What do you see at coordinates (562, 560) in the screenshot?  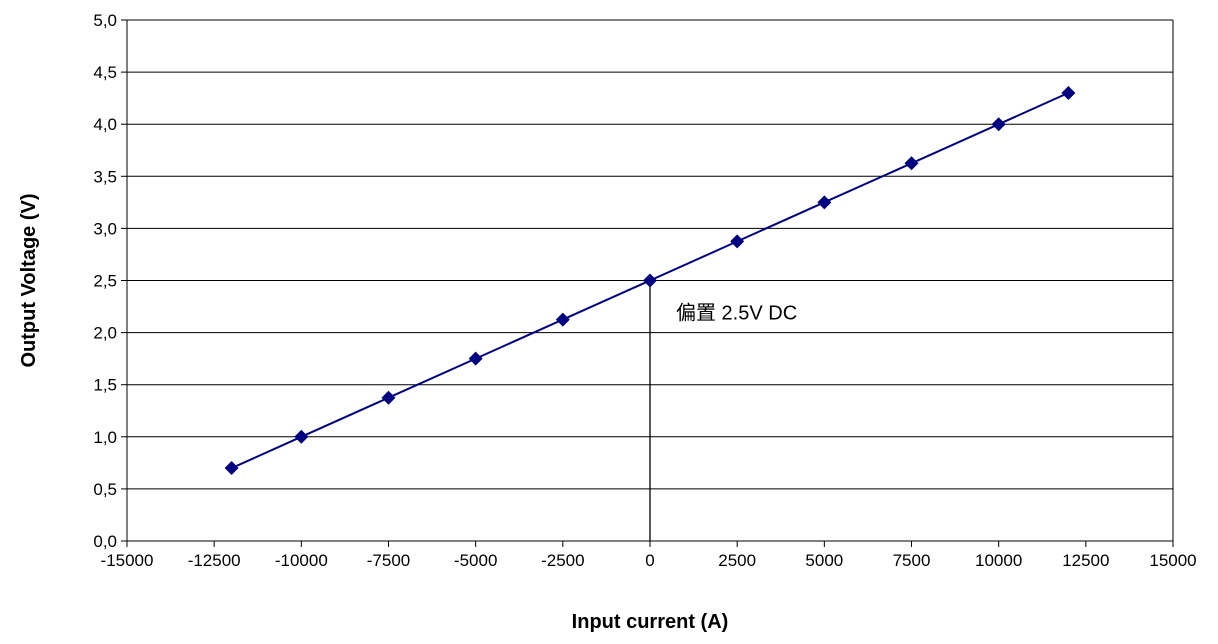 I see `x-tick-label: -2500` at bounding box center [562, 560].